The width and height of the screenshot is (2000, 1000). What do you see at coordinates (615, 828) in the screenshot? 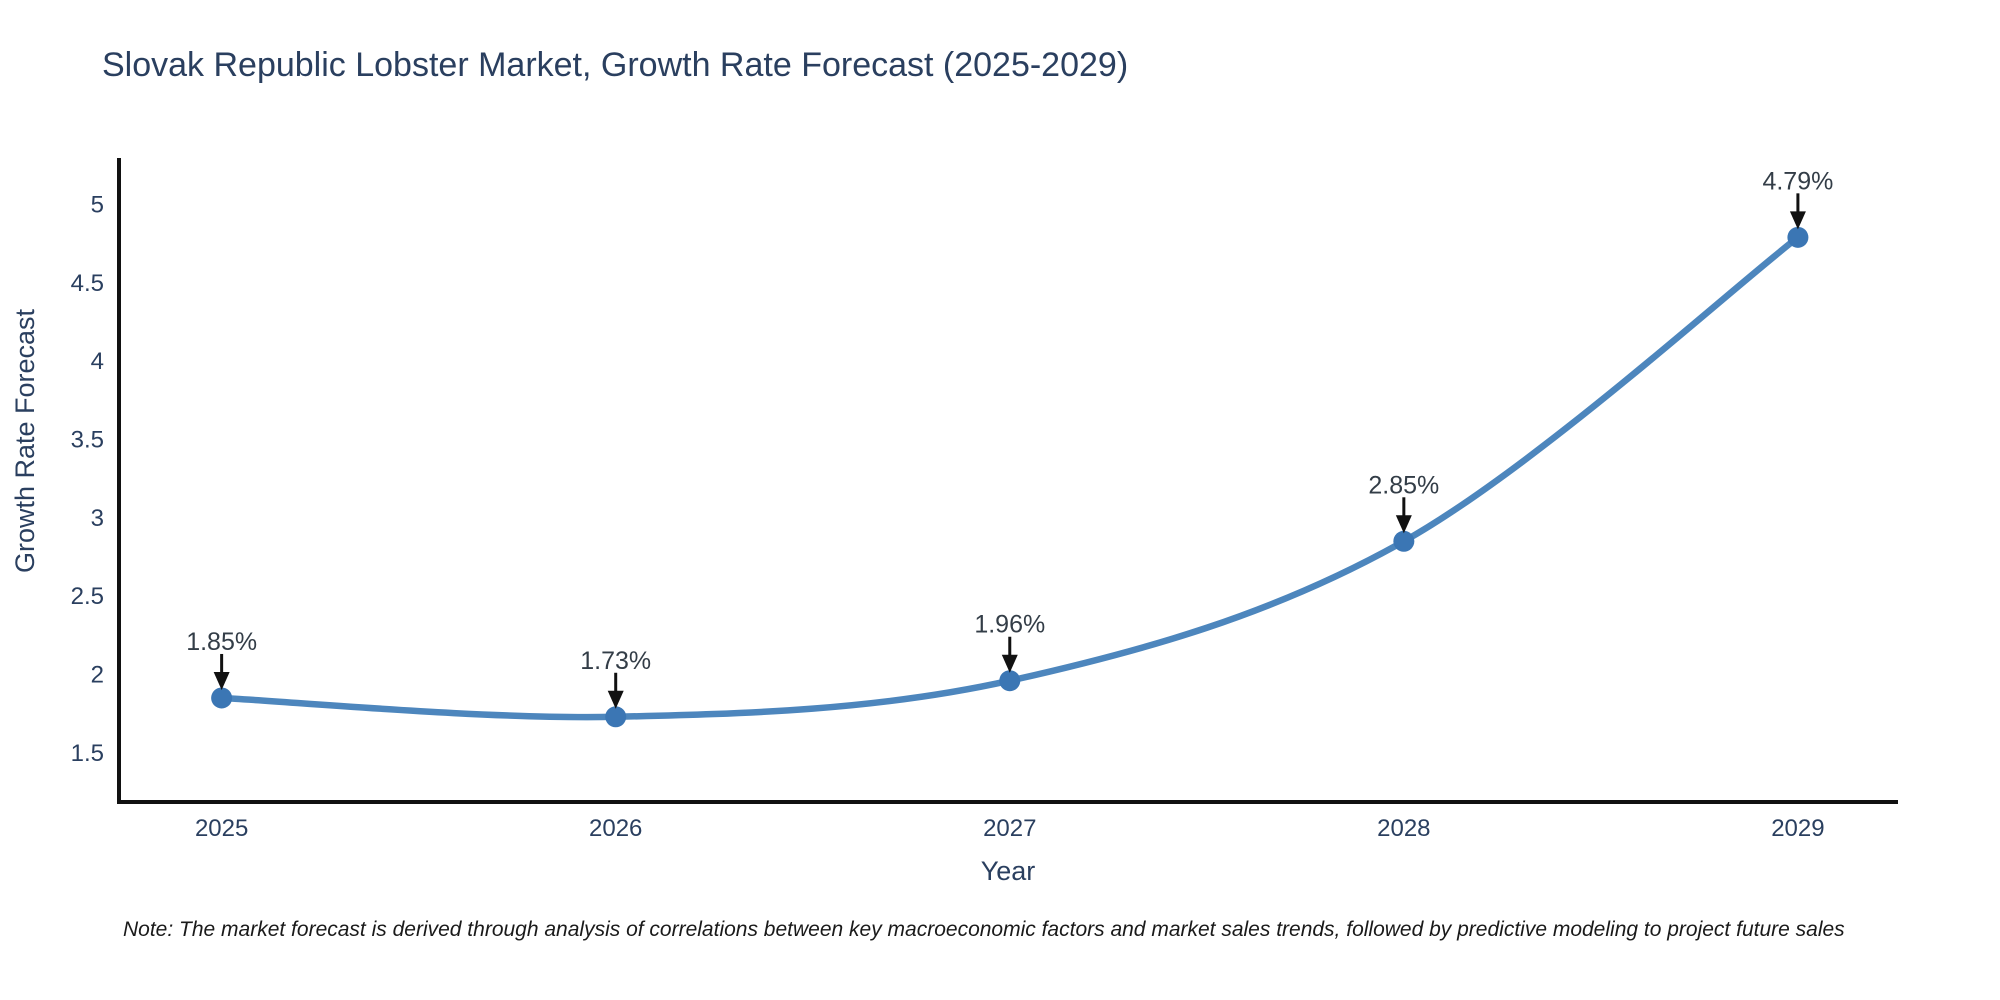
I see `x-tick-label: 2026` at bounding box center [615, 828].